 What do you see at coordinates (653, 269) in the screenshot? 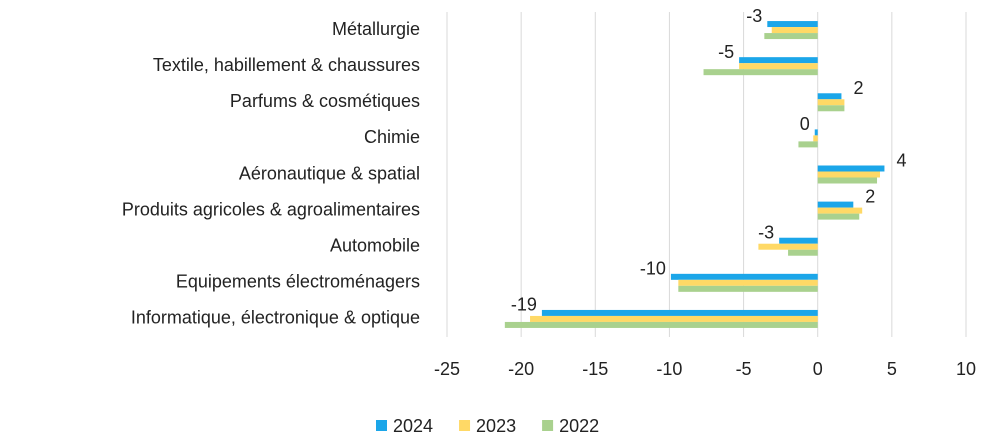
I see `data-label: -10` at bounding box center [653, 269].